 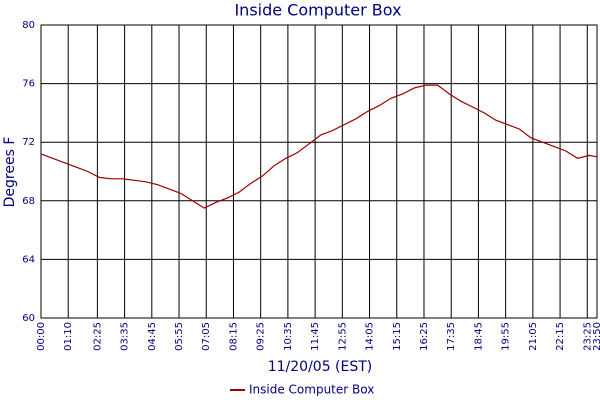 What do you see at coordinates (28, 84) in the screenshot?
I see `y-tick-label: 76` at bounding box center [28, 84].